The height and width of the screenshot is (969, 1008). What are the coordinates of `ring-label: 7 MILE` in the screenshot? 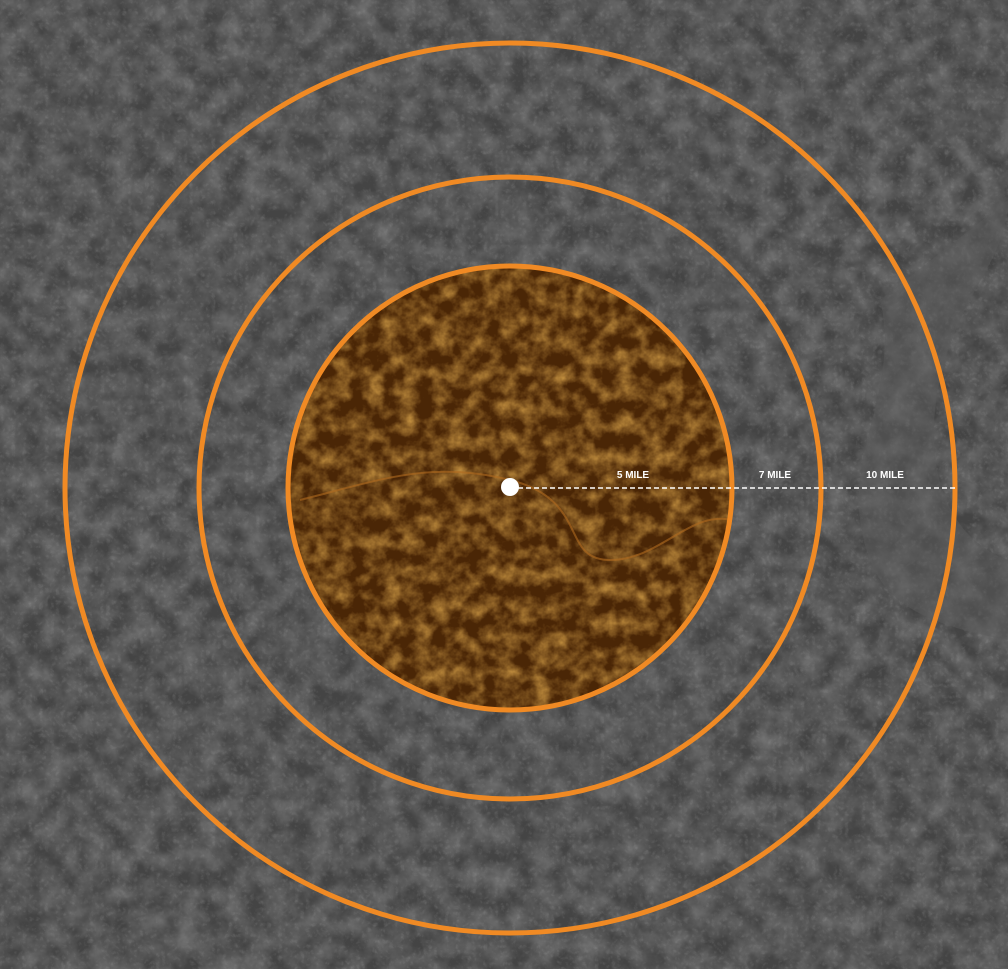 It's located at (775, 475).